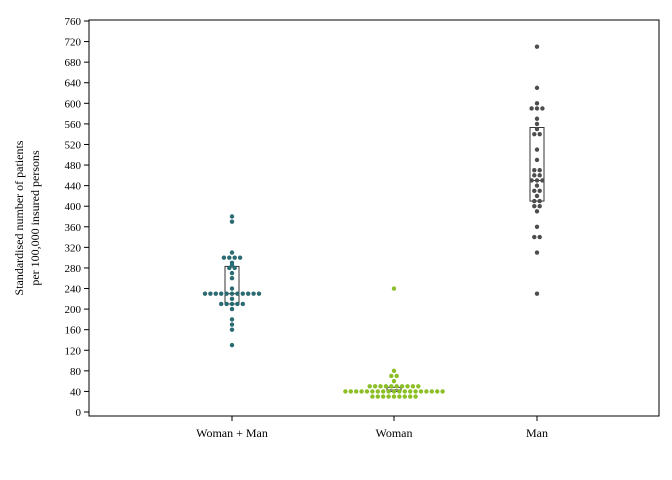 The width and height of the screenshot is (672, 480). What do you see at coordinates (537, 433) in the screenshot?
I see `x-tick-label: Man` at bounding box center [537, 433].